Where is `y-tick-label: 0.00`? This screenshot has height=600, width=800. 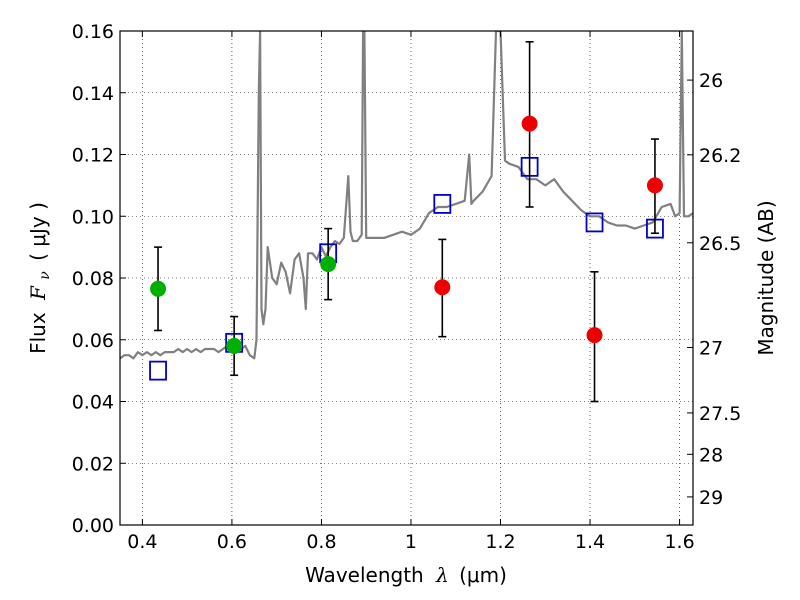
y-tick-label: 0.00 is located at coordinates (93, 526).